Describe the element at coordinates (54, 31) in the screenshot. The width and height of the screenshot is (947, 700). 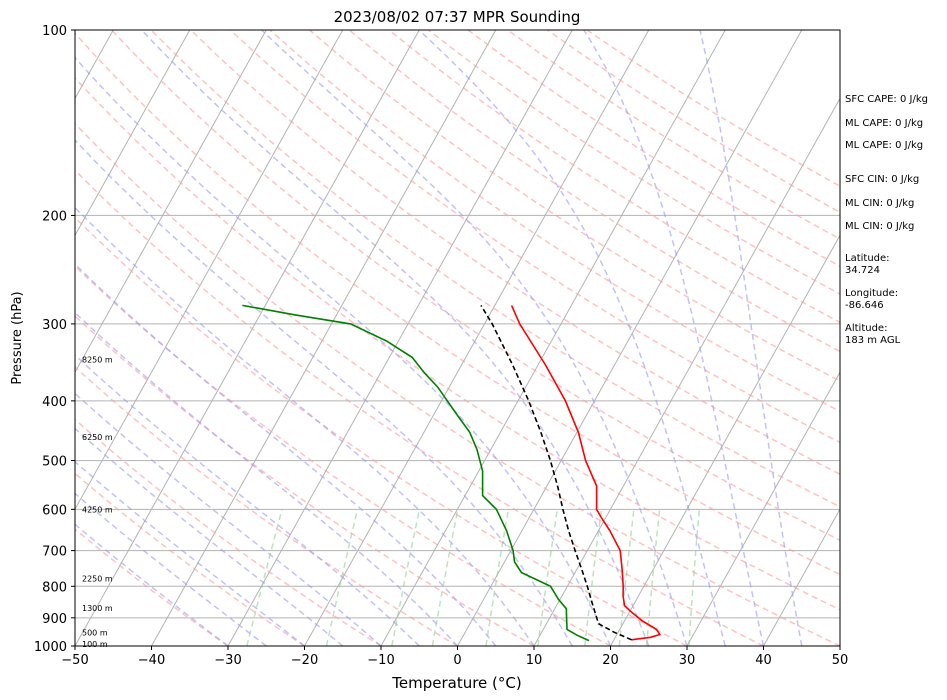
I see `y-tick-label: 100` at that location.